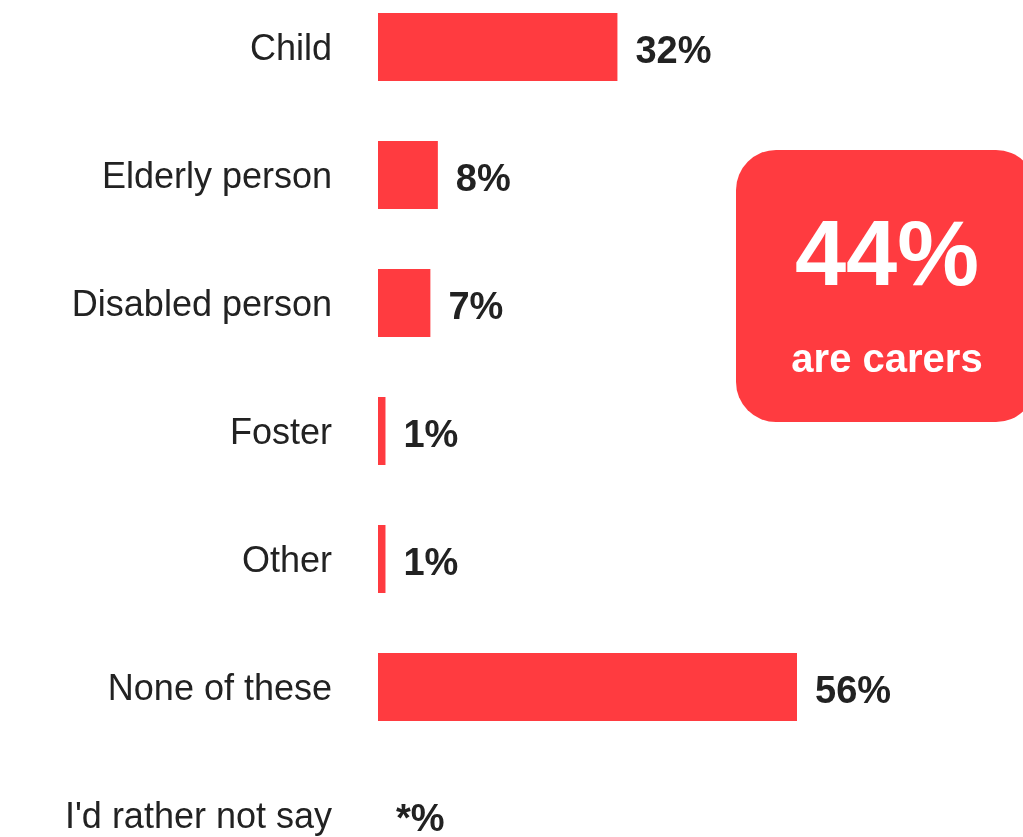 Image resolution: width=1023 pixels, height=837 pixels. I want to click on y-tick-label: Disabled person, so click(201, 303).